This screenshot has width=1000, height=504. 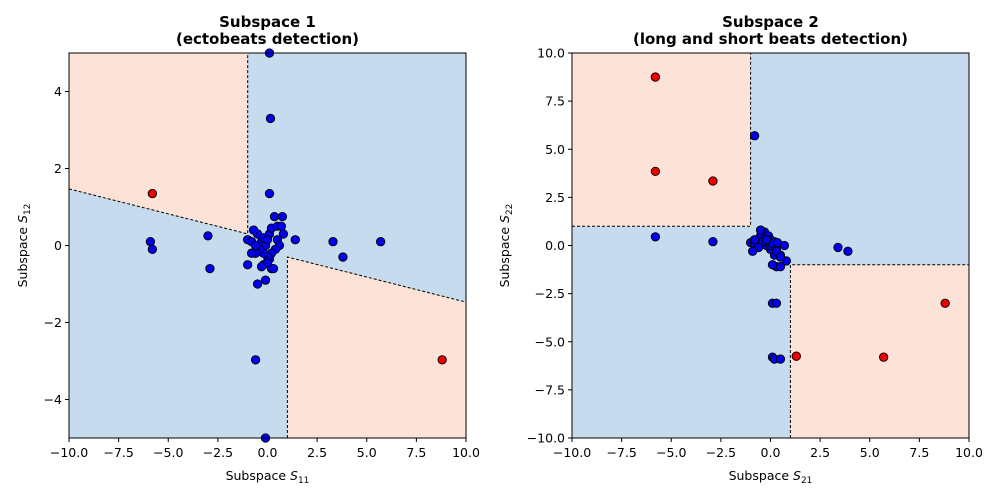 I want to click on y-tick-label: 5.0, so click(x=555, y=149).